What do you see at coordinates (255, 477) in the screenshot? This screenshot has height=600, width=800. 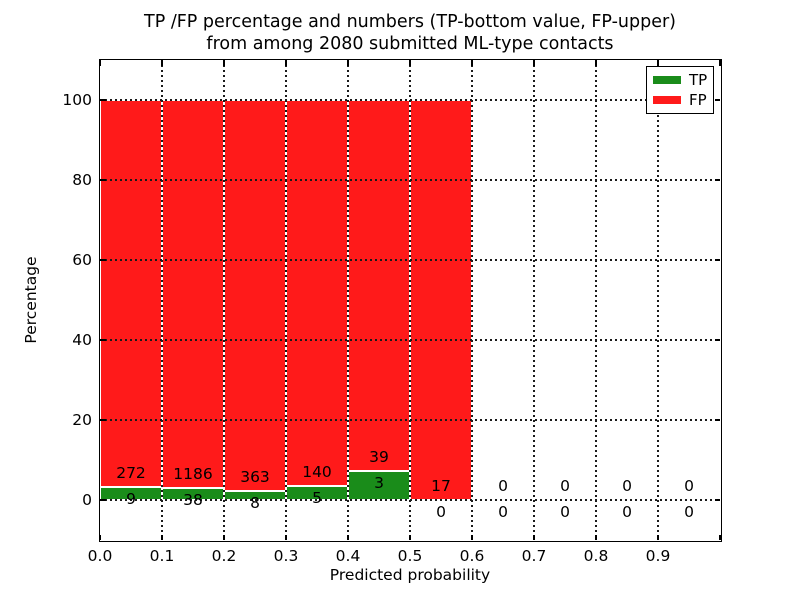 I see `fp-count-label: 363` at bounding box center [255, 477].